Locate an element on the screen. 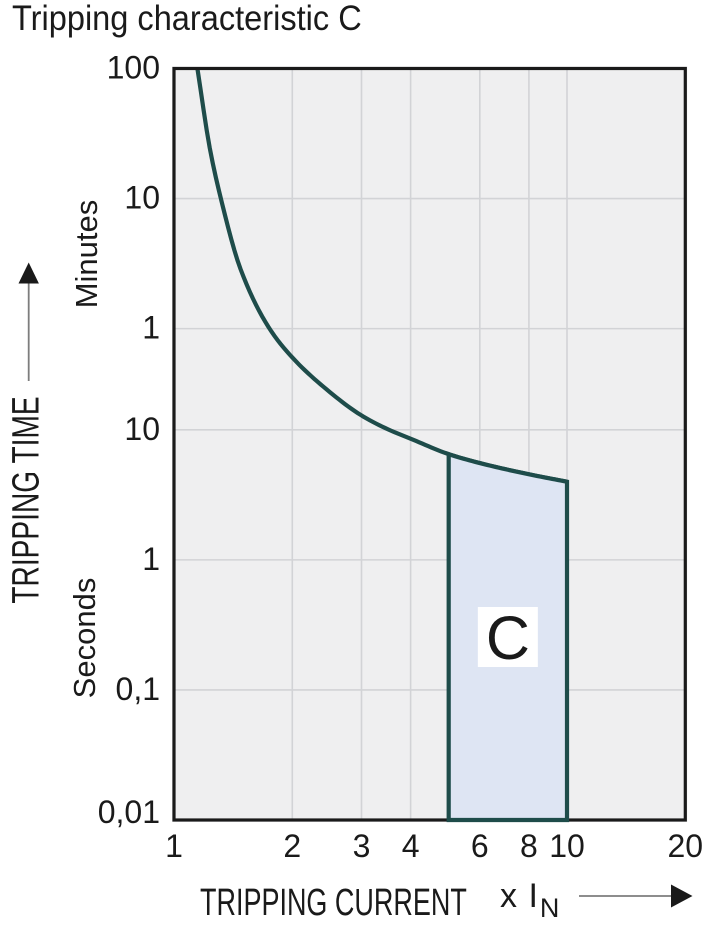 This screenshot has width=720, height=928. band-label: C is located at coordinates (508, 638).